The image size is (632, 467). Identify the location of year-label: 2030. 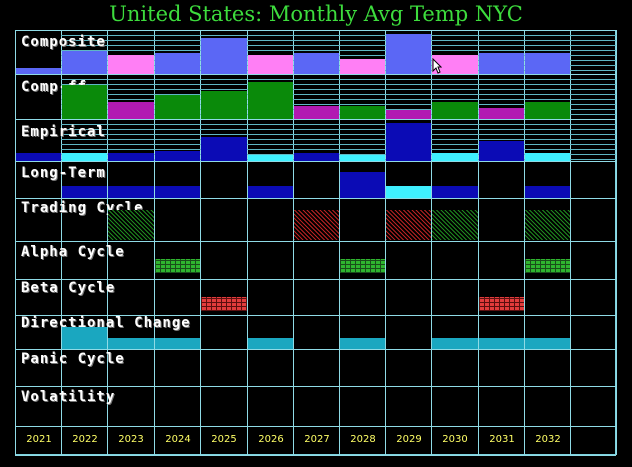
(455, 439).